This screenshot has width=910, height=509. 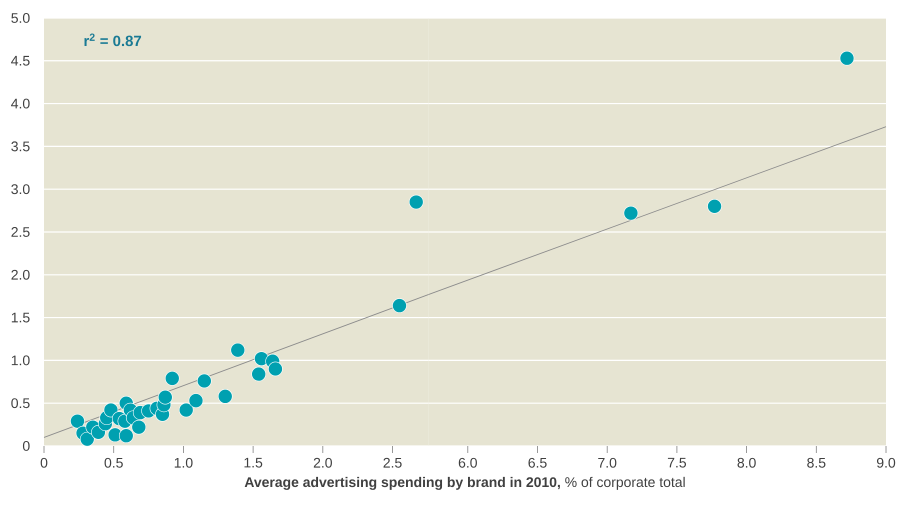 I want to click on x-tick-label: 0.5, so click(x=113, y=463).